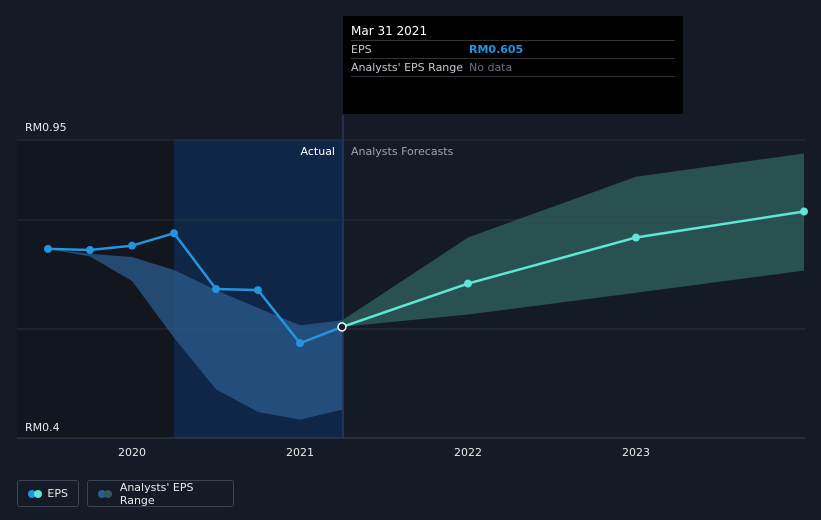 This screenshot has width=821, height=520. Describe the element at coordinates (361, 49) in the screenshot. I see `tooltip-eps-label: EPS` at that location.